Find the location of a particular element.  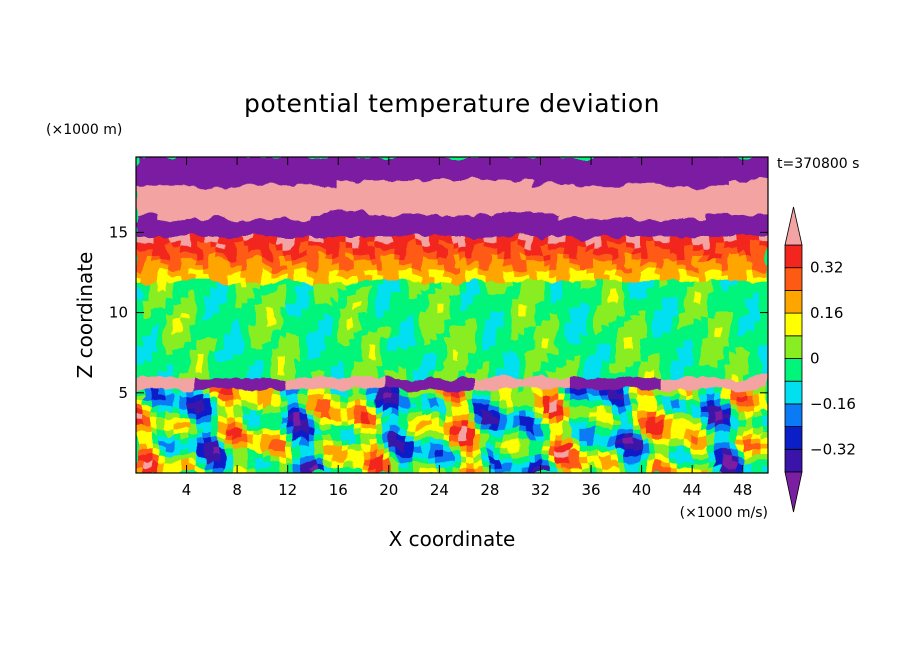

colorbar-label: −0.16 is located at coordinates (833, 404).